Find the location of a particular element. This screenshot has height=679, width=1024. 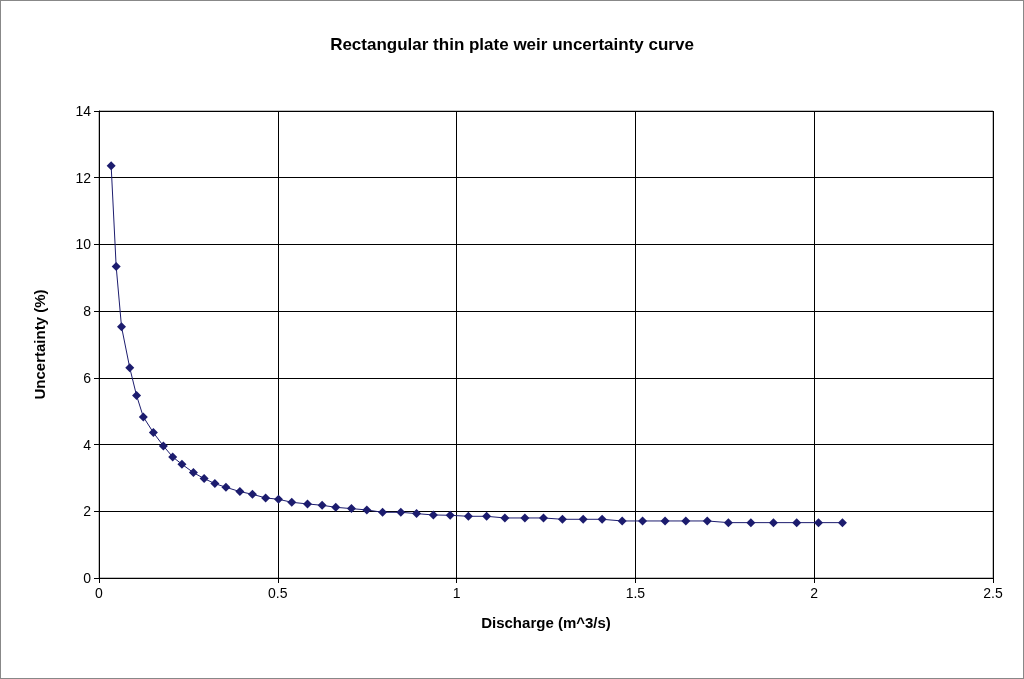

x-tick-label: 1.5 is located at coordinates (635, 593).